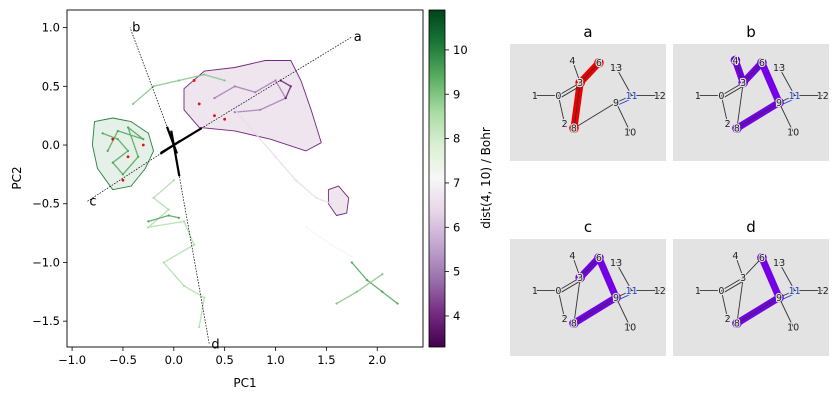 The height and width of the screenshot is (405, 838). What do you see at coordinates (51, 145) in the screenshot?
I see `y-tick-label: 0.0` at bounding box center [51, 145].